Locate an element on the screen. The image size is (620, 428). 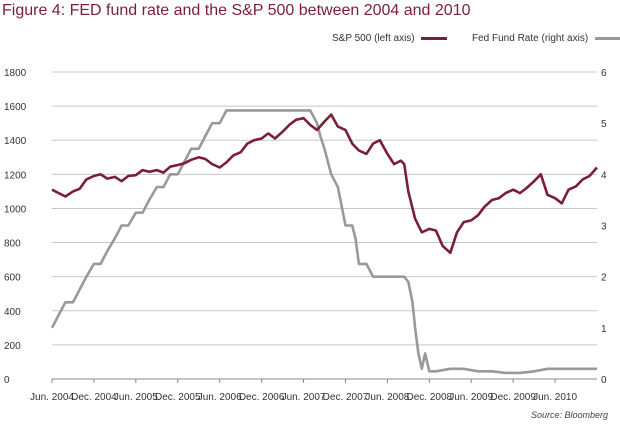
x-tick-label: Jun. 2009 is located at coordinates (471, 397).